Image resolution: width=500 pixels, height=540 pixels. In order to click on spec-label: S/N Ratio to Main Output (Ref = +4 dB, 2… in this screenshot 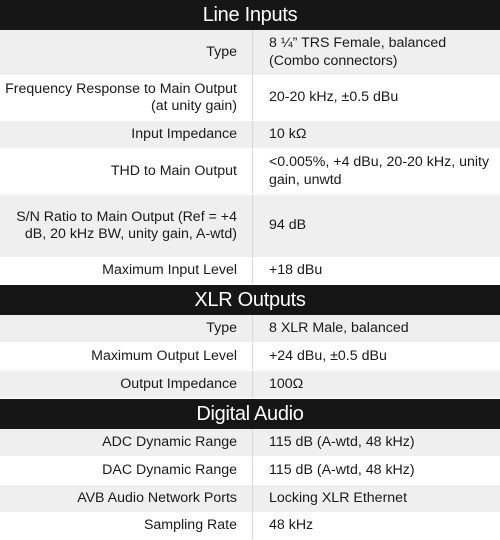, I will do `click(126, 225)`.